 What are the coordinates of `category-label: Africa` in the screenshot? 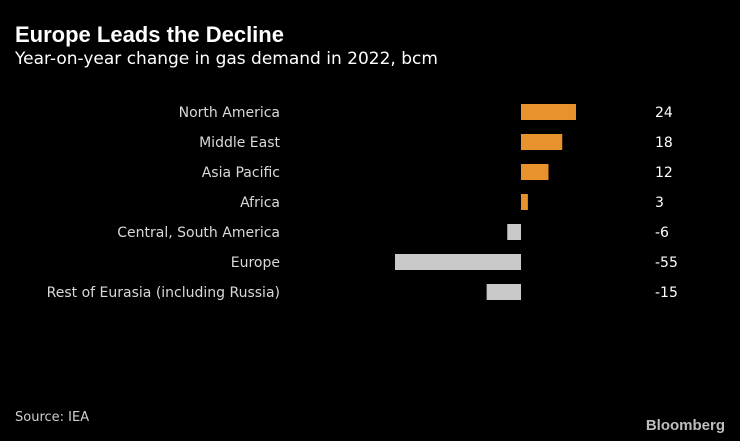 It's located at (260, 203).